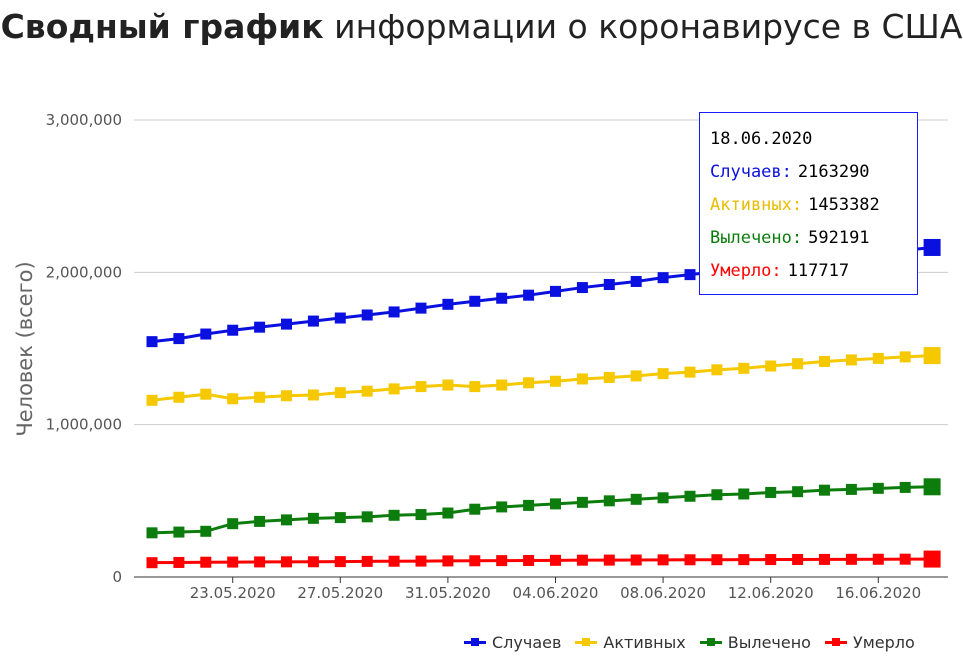 The height and width of the screenshot is (656, 963). Describe the element at coordinates (869, 642) in the screenshot. I see `legend-item-deaths: Умерло` at that location.